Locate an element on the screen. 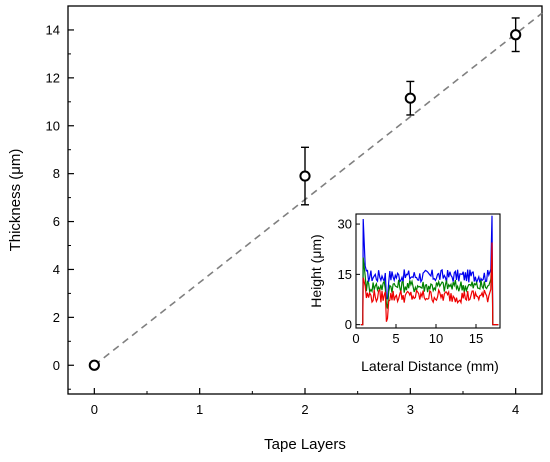  y-tick-label: 12 is located at coordinates (53, 77).